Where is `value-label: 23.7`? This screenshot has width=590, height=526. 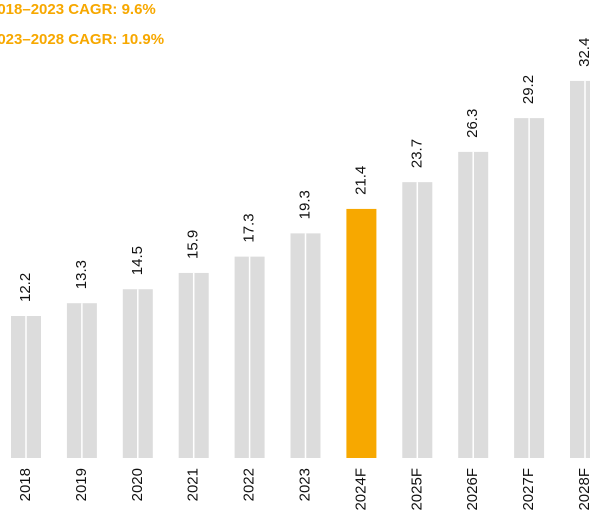
value-label: 23.7 is located at coordinates (416, 153).